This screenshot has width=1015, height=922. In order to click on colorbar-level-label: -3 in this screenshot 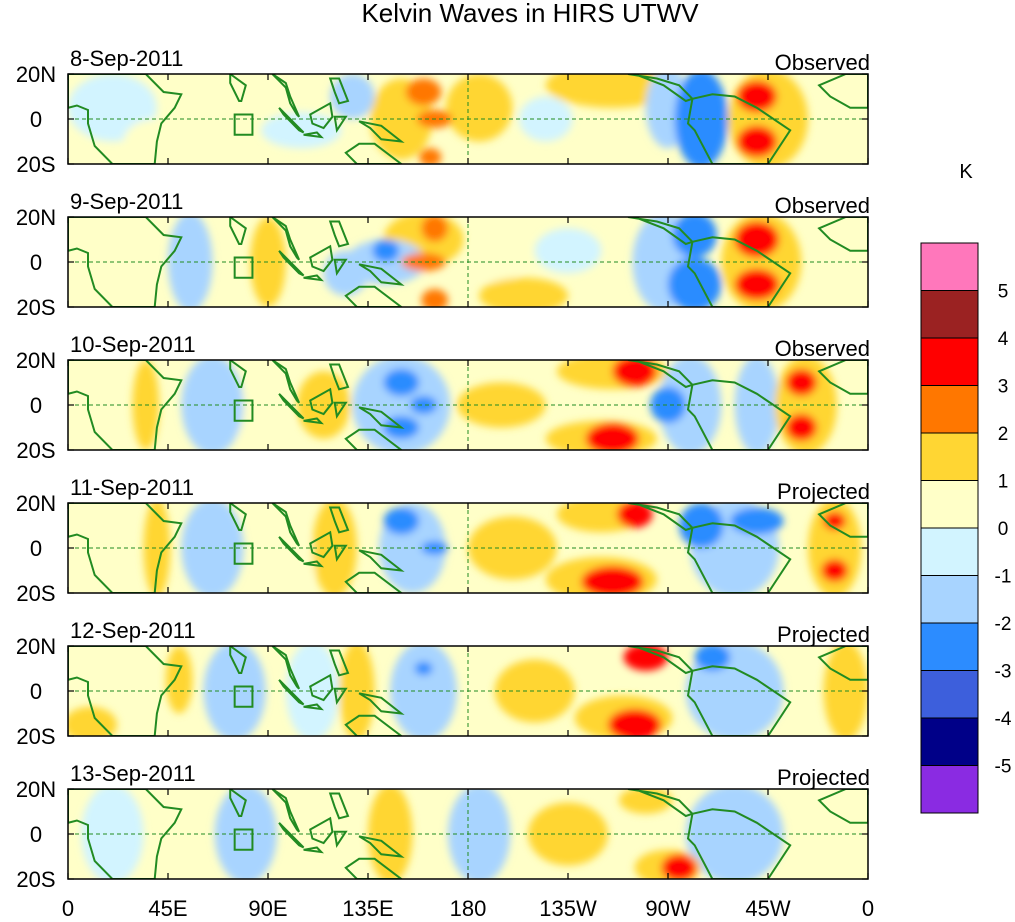, I will do `click(1003, 672)`.